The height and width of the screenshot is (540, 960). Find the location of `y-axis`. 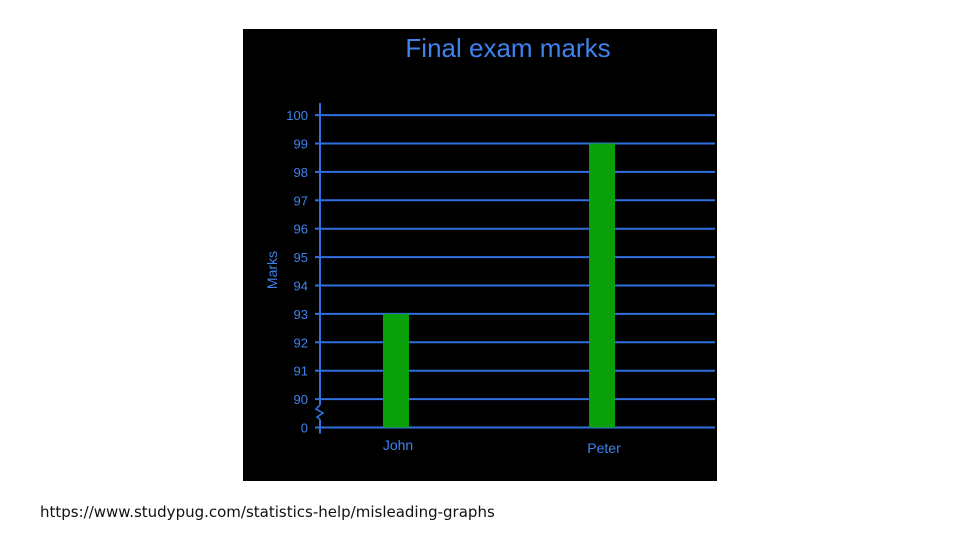

y-axis is located at coordinates (319, 268).